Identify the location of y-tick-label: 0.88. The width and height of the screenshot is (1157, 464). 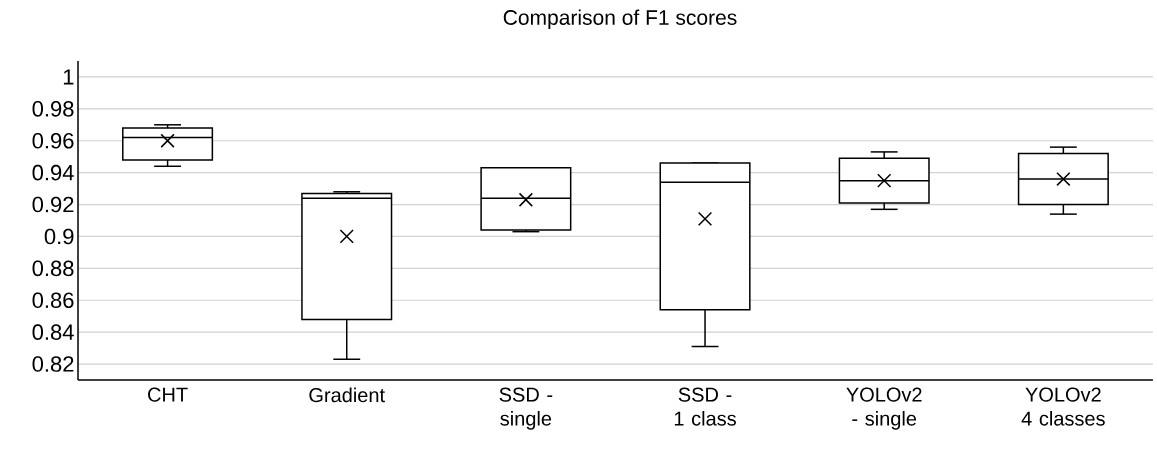
(53, 268).